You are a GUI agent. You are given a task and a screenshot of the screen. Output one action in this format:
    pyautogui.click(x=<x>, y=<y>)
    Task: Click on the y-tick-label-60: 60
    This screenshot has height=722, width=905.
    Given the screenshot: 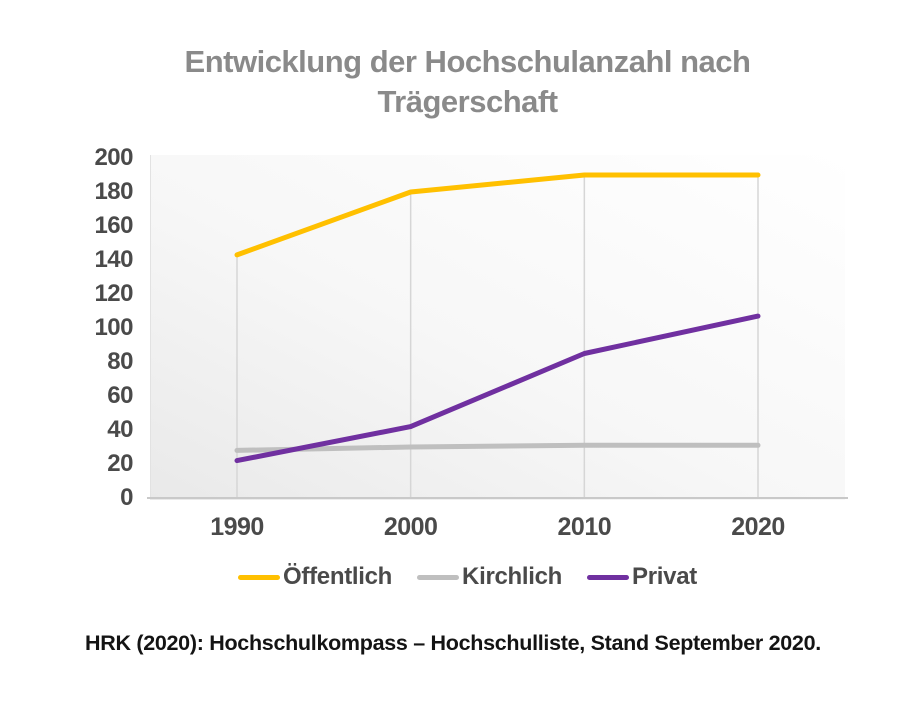 What is the action you would take?
    pyautogui.click(x=120, y=395)
    